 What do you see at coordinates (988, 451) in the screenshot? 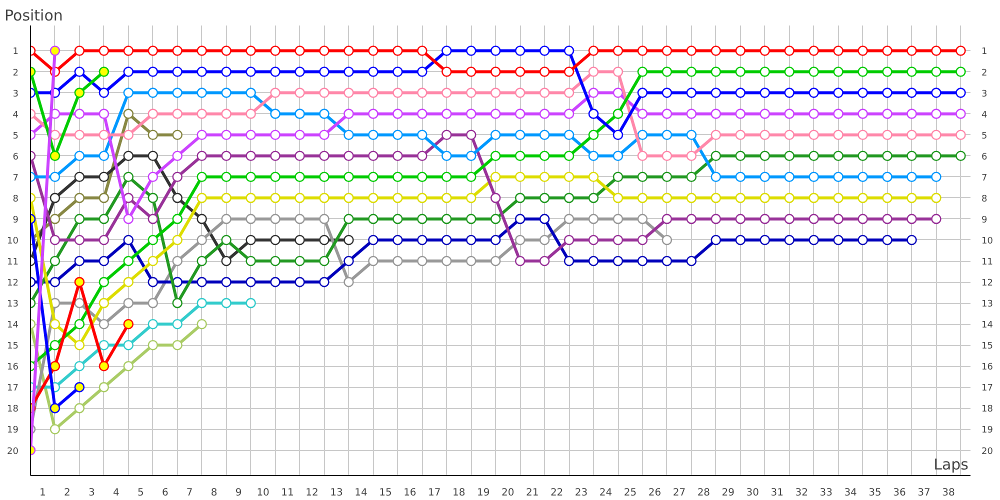
I see `y2-tick-label: 20` at bounding box center [988, 451].